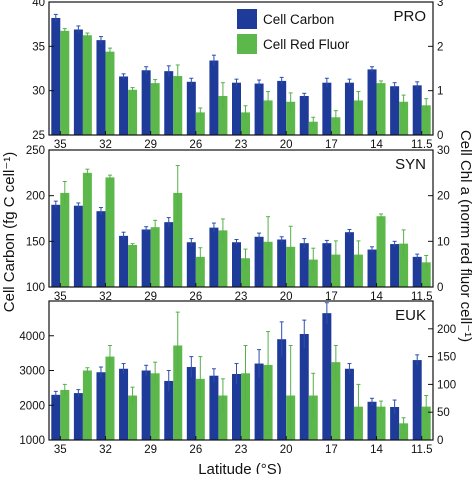  I want to click on left-tick-label: 25, so click(38, 136).